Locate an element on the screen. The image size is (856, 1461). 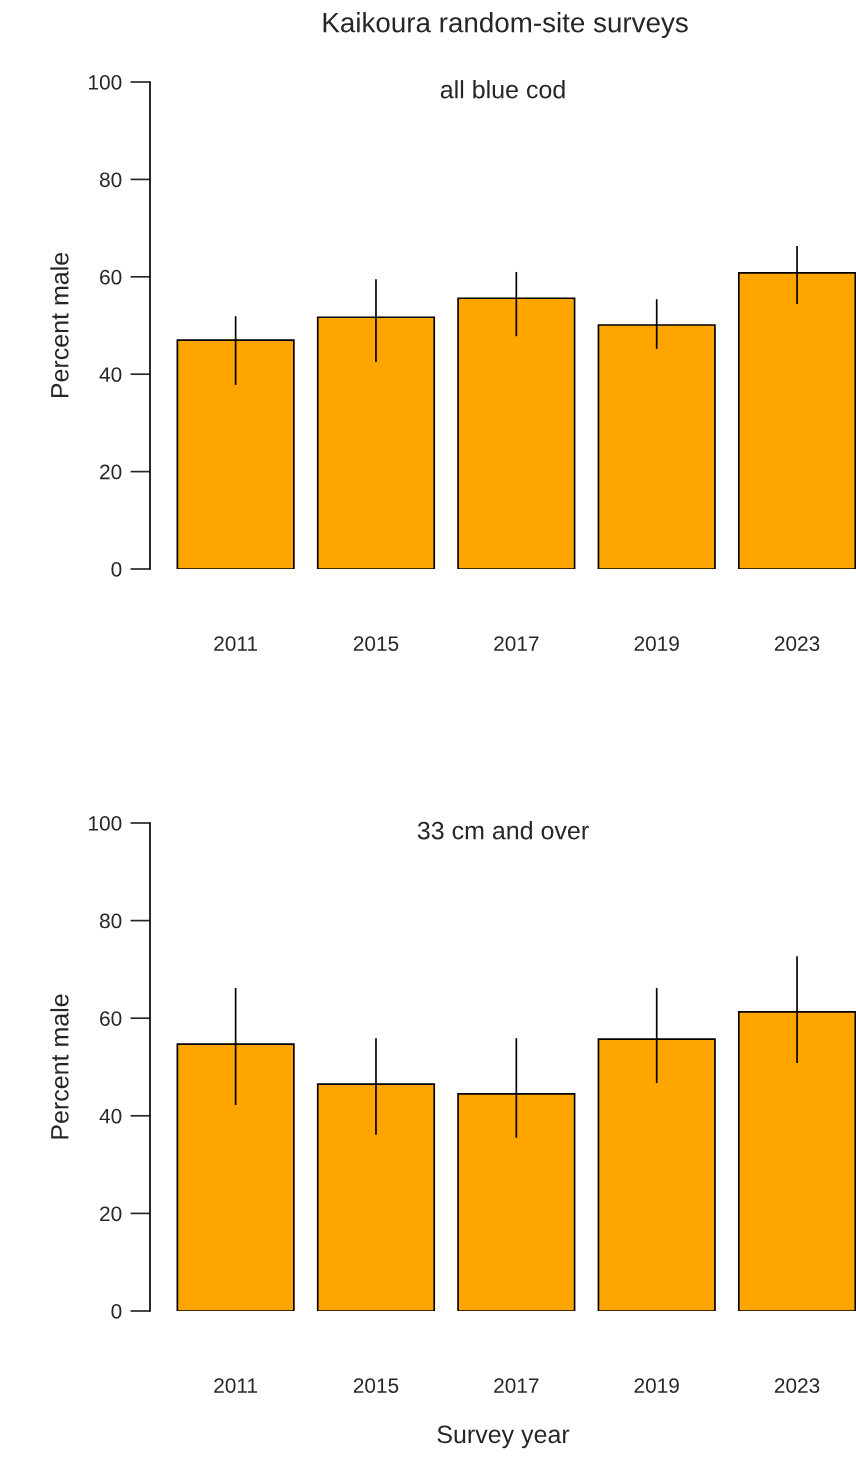
chart-title: Kaikoura random-site surveys is located at coordinates (505, 25).